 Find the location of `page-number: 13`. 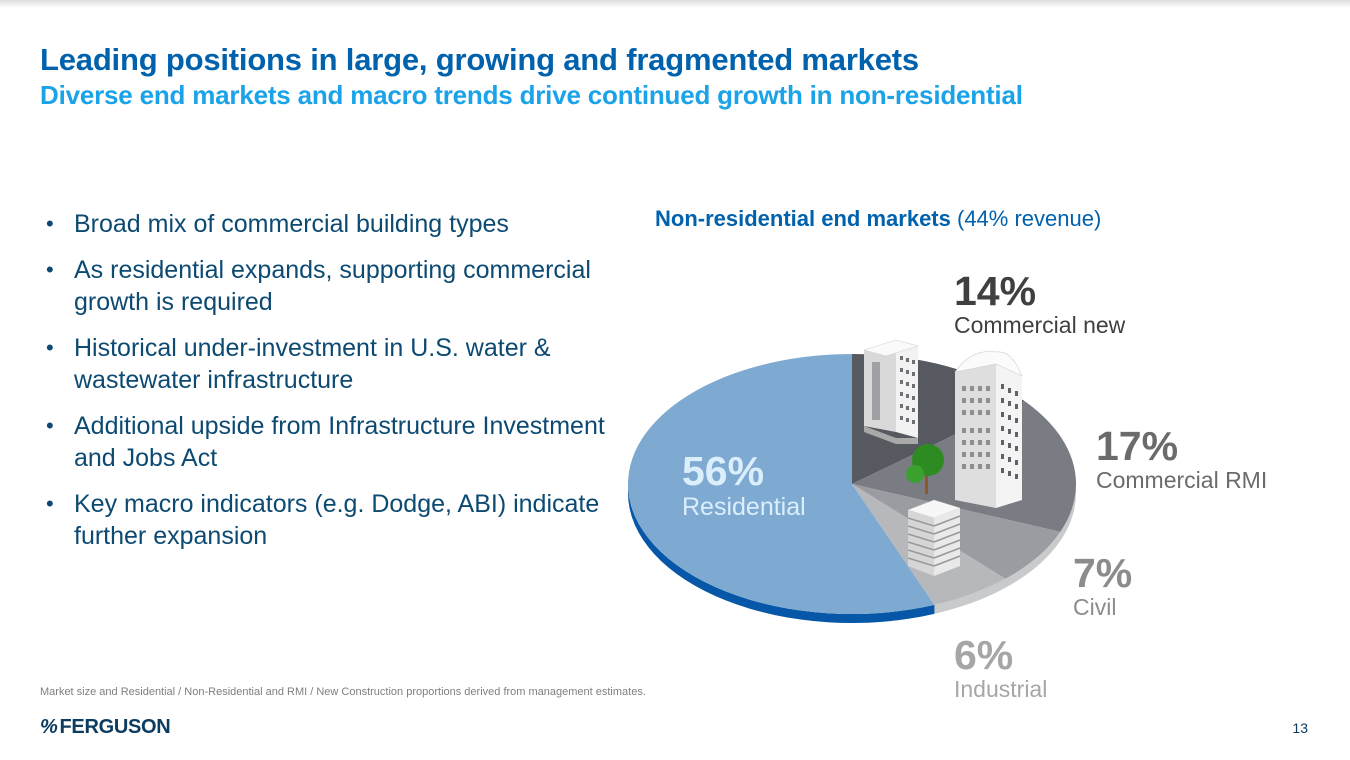

page-number: 13 is located at coordinates (1300, 728).